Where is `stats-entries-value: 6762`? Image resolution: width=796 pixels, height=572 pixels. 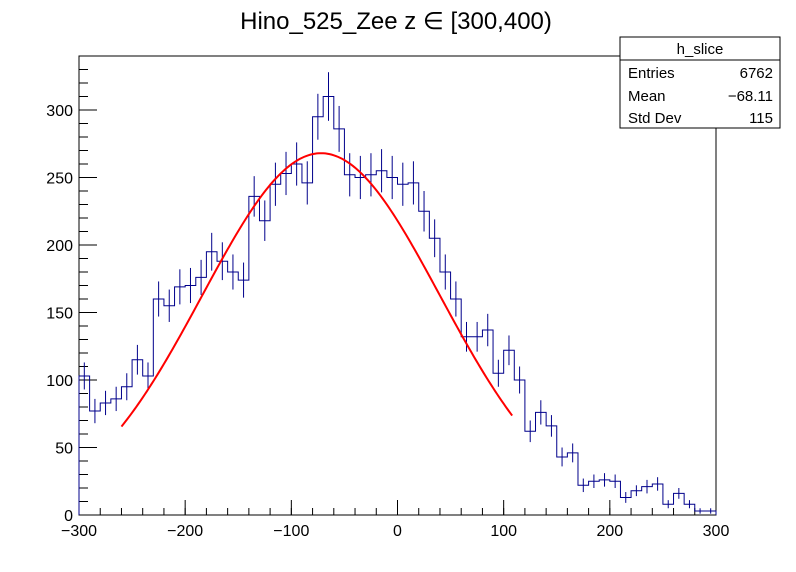 stats-entries-value: 6762 is located at coordinates (756, 73).